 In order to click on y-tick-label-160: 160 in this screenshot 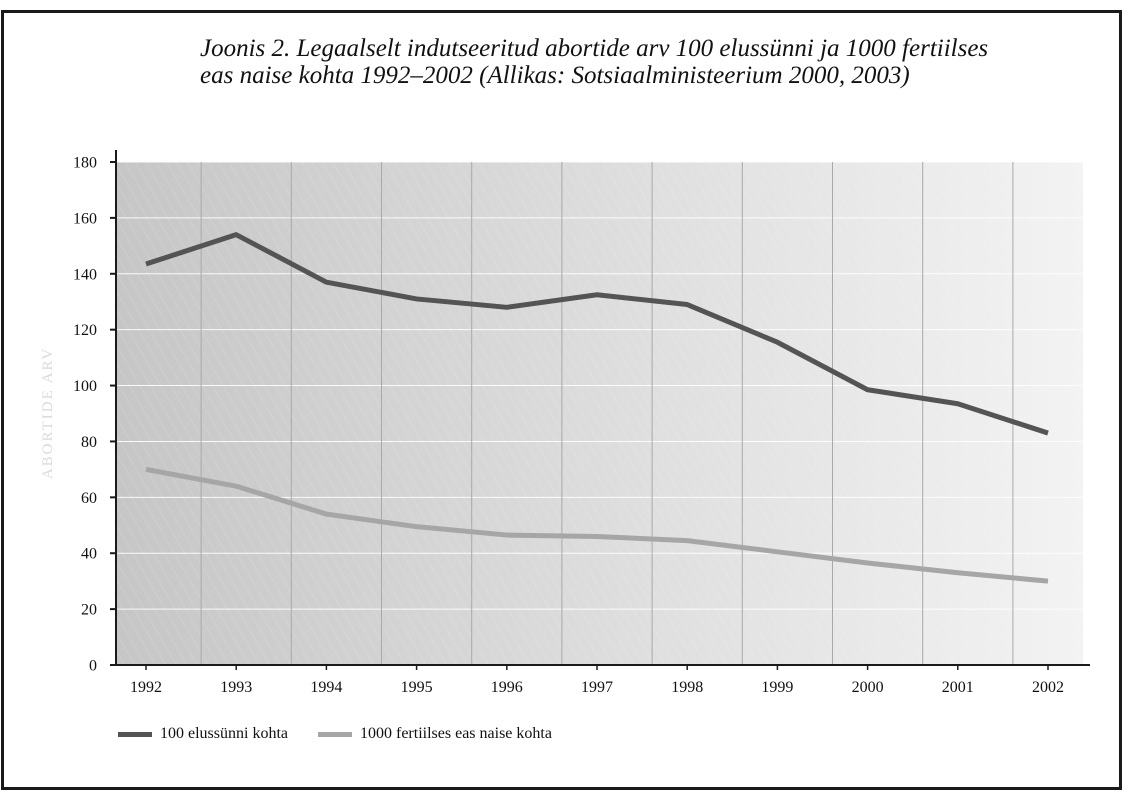, I will do `click(85, 218)`.